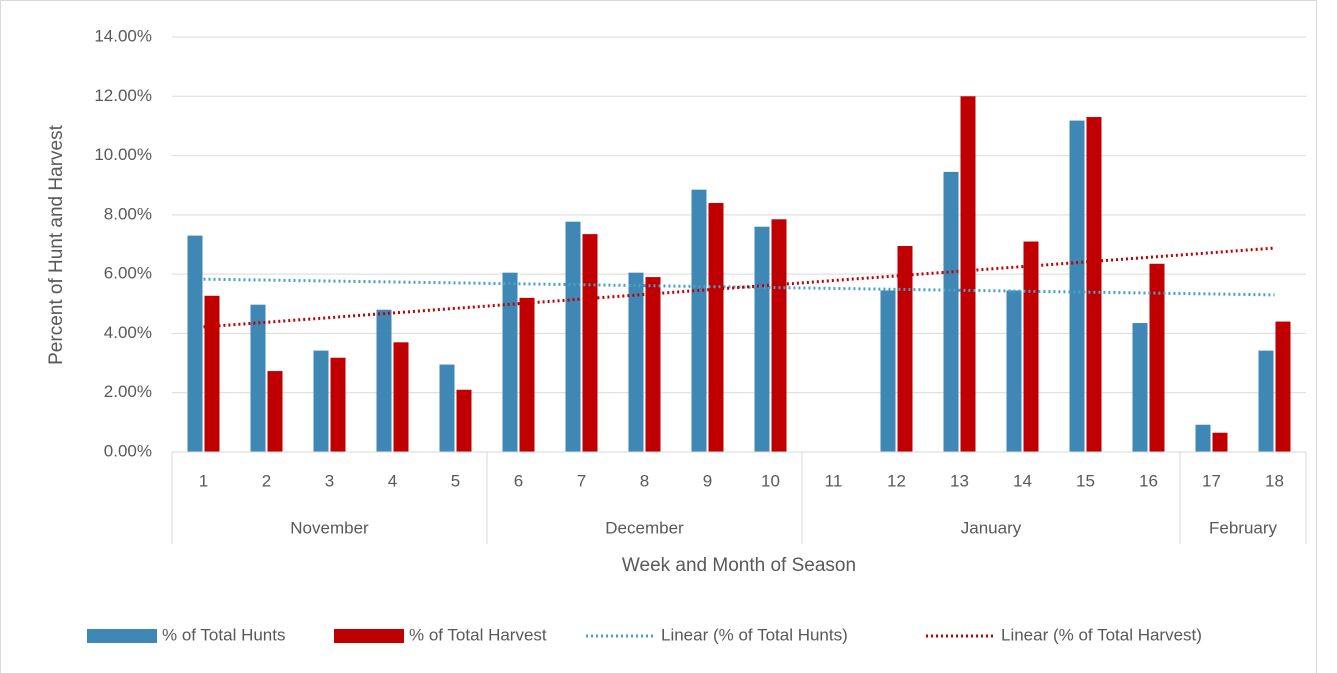  What do you see at coordinates (644, 480) in the screenshot?
I see `x-tick-label: 8` at bounding box center [644, 480].